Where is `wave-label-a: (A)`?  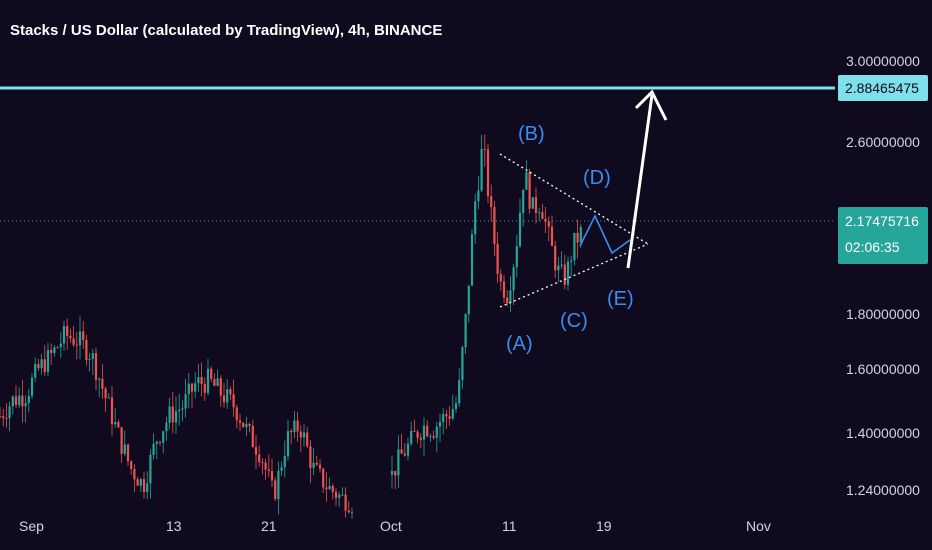 wave-label-a: (A) is located at coordinates (519, 344).